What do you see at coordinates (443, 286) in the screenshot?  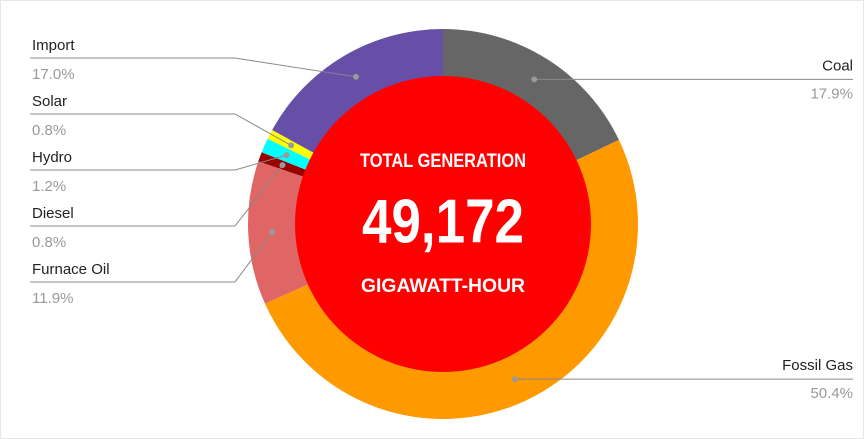 I see `center-unit: GIGAWATT-HOUR` at bounding box center [443, 286].